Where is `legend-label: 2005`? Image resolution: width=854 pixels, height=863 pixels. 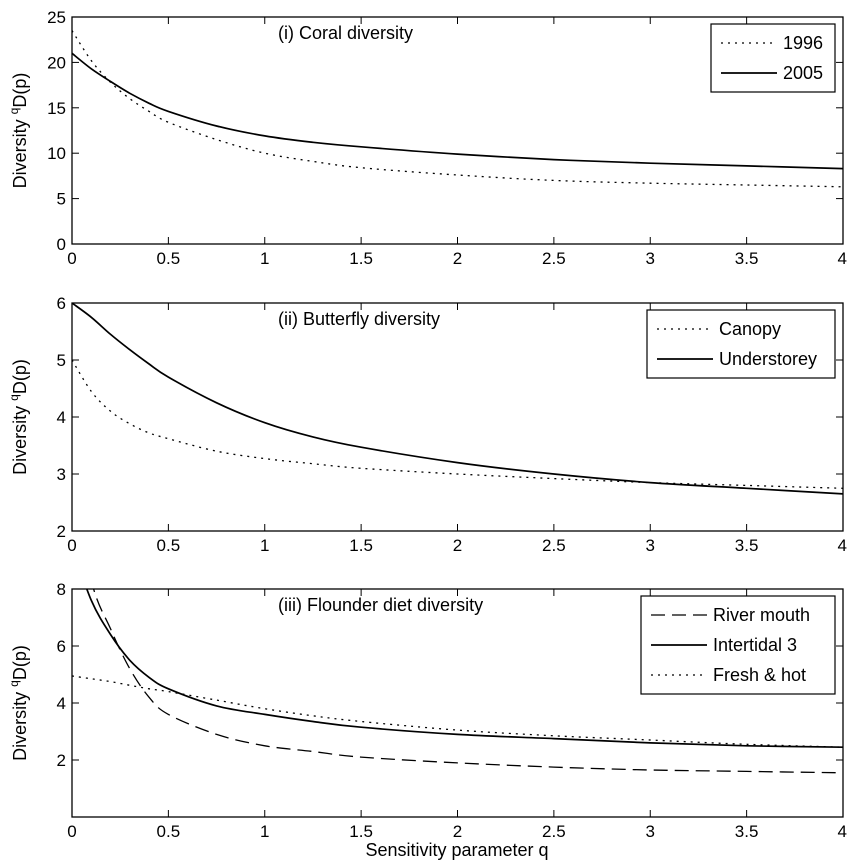
legend-label: 2005 is located at coordinates (803, 73).